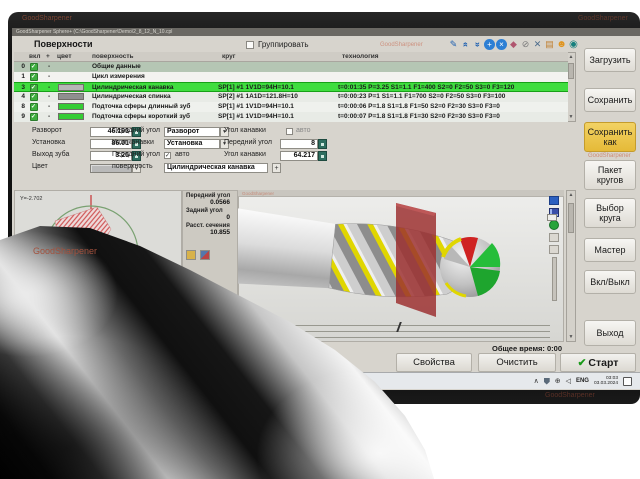 This screenshot has height=479, width=640. Describe the element at coordinates (283, 44) in the screenshot. I see `group-label: Группировать` at that location.